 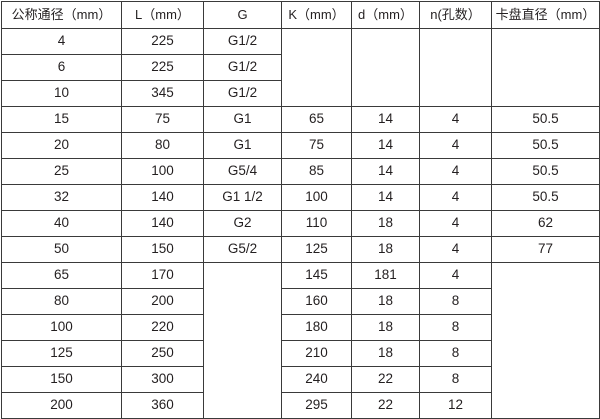 What do you see at coordinates (61, 171) in the screenshot?
I see `cell-nominal-diameter: 25` at bounding box center [61, 171].